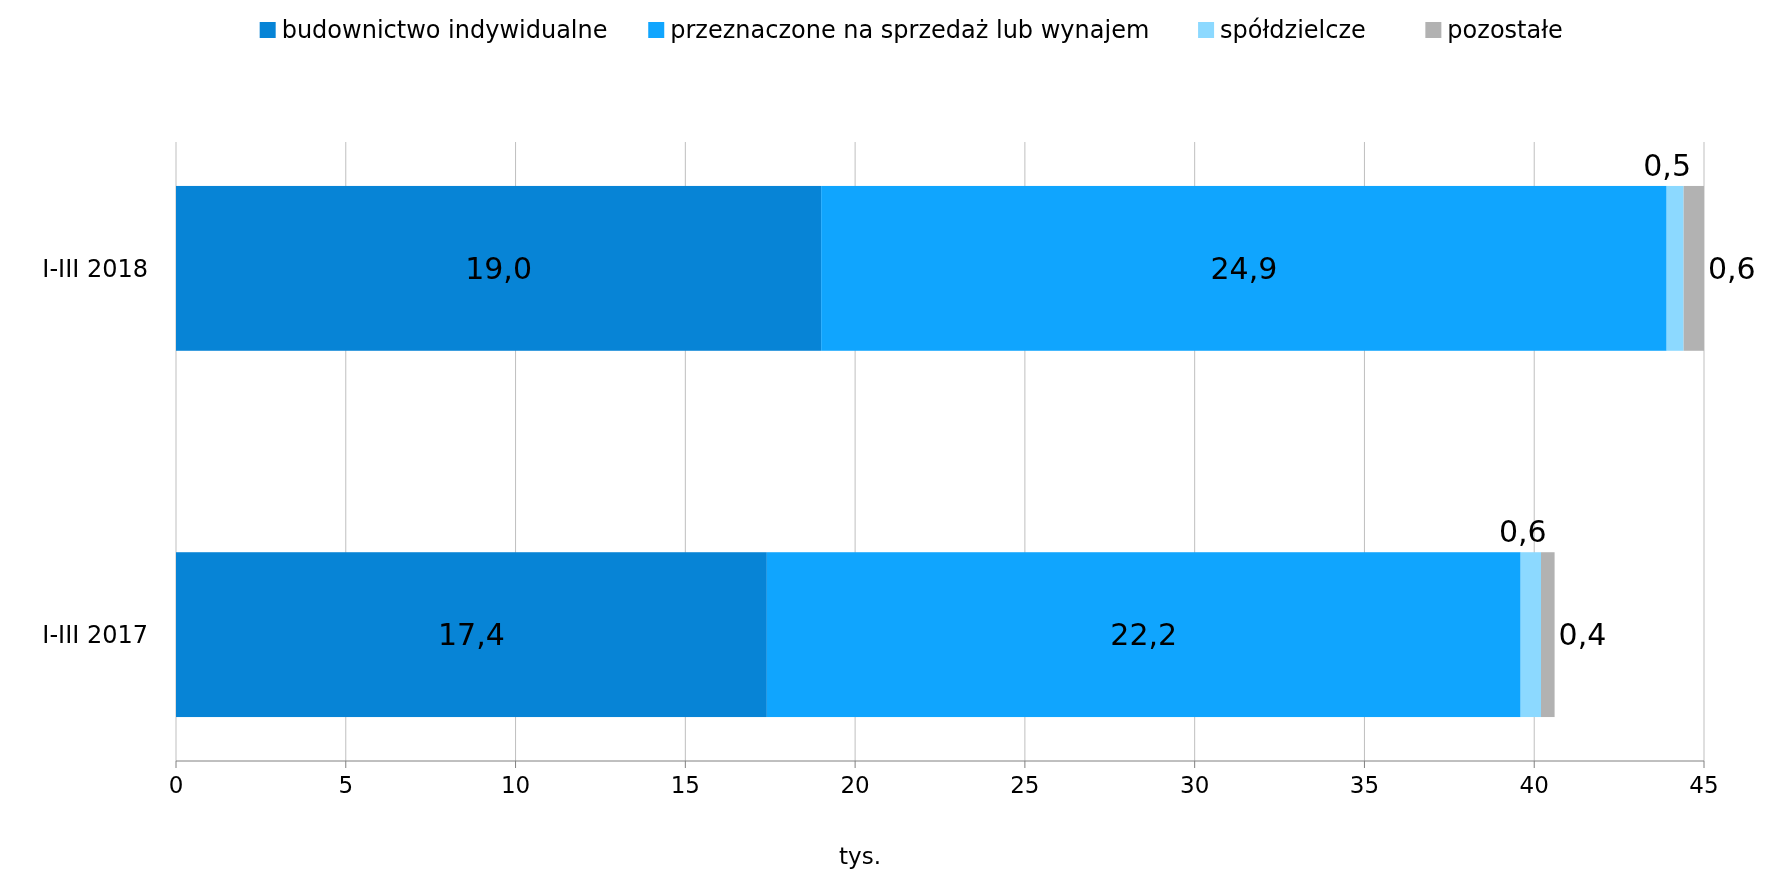 The height and width of the screenshot is (872, 1776). What do you see at coordinates (1364, 785) in the screenshot?
I see `x-tick-label: 35` at bounding box center [1364, 785].